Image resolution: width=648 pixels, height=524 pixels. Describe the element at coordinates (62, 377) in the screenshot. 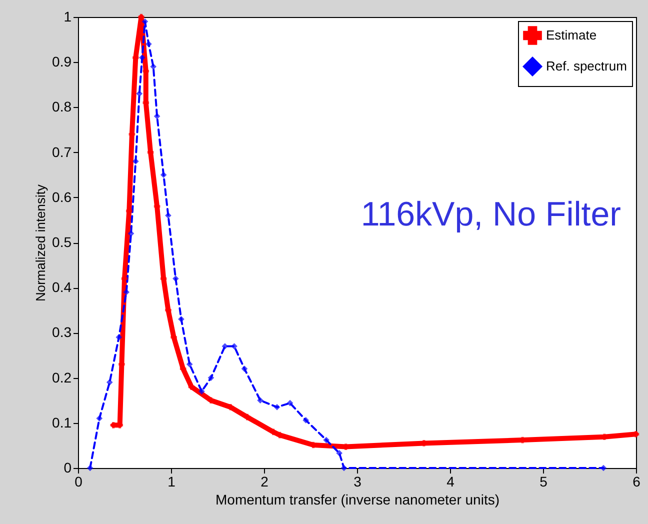

I see `y-tick-label: 0.2` at that location.